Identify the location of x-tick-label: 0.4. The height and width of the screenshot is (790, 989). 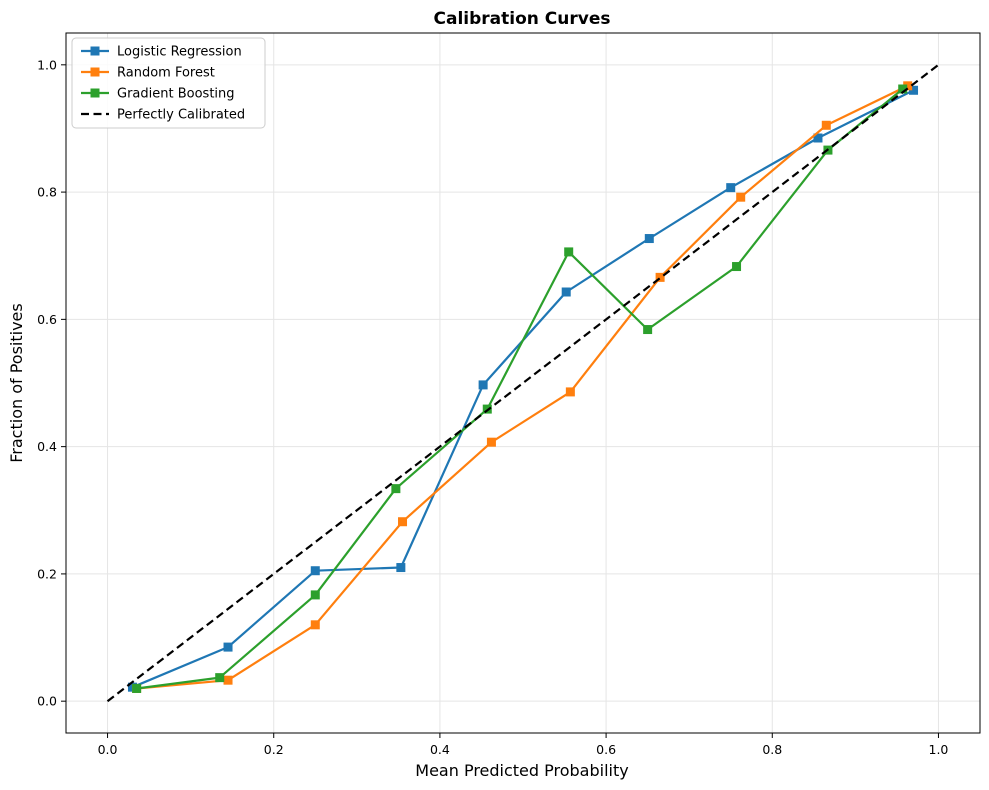
(440, 749).